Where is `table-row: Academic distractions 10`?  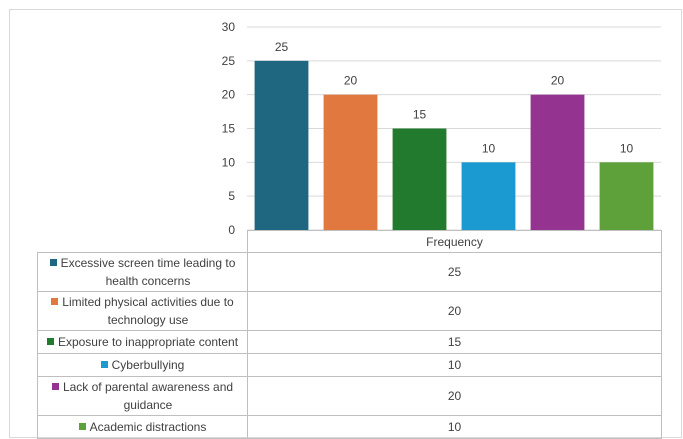
table-row: Academic distractions 10 is located at coordinates (349, 427).